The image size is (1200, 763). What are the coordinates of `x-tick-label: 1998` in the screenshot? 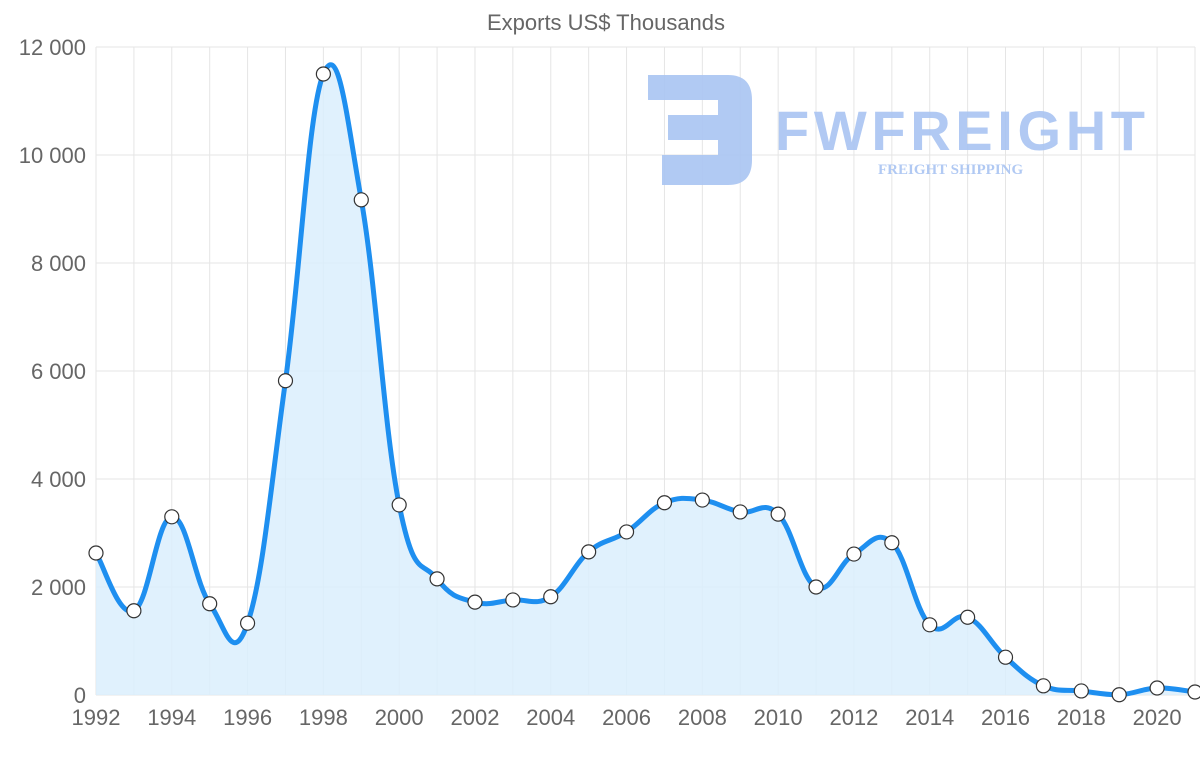 It's located at (323, 717).